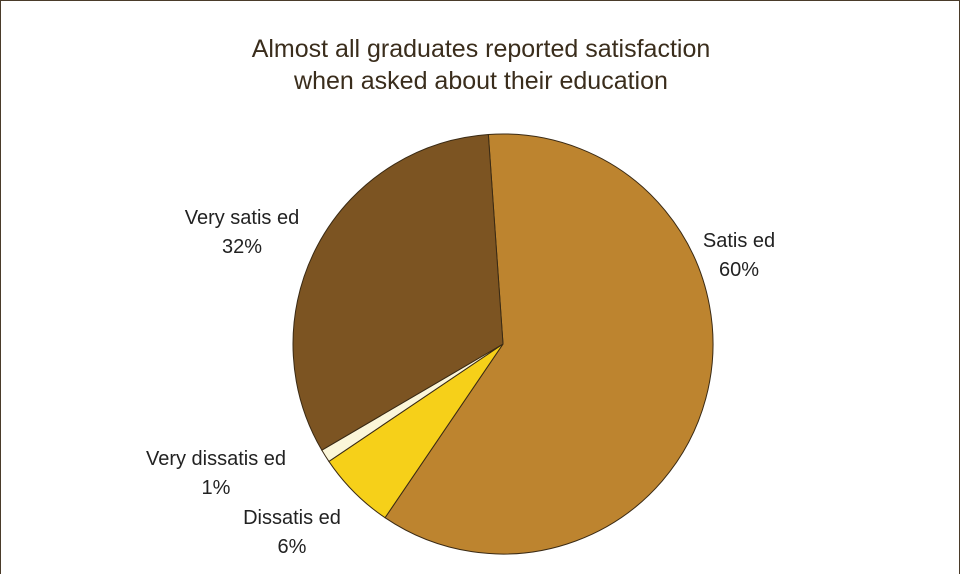 The width and height of the screenshot is (961, 576). What do you see at coordinates (739, 241) in the screenshot?
I see `slice-name-satisfied: Satis ed` at bounding box center [739, 241].